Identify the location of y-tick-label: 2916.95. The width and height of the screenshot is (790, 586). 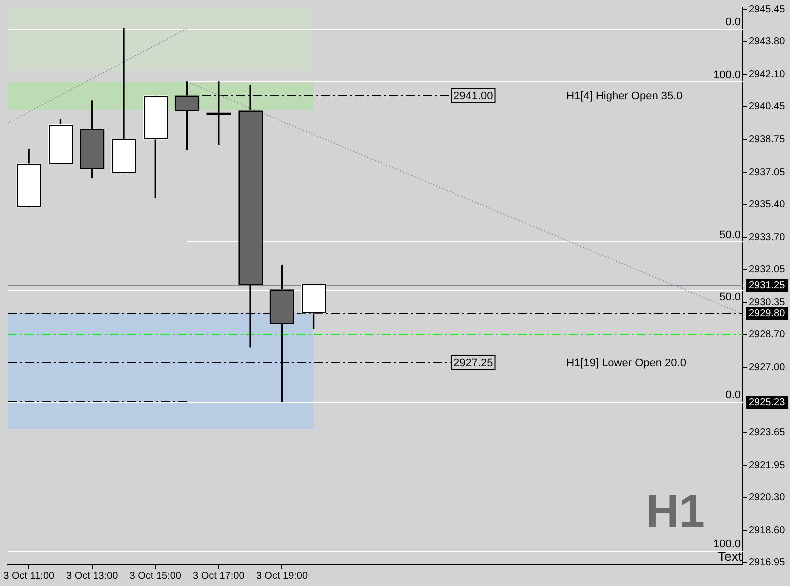
(767, 562).